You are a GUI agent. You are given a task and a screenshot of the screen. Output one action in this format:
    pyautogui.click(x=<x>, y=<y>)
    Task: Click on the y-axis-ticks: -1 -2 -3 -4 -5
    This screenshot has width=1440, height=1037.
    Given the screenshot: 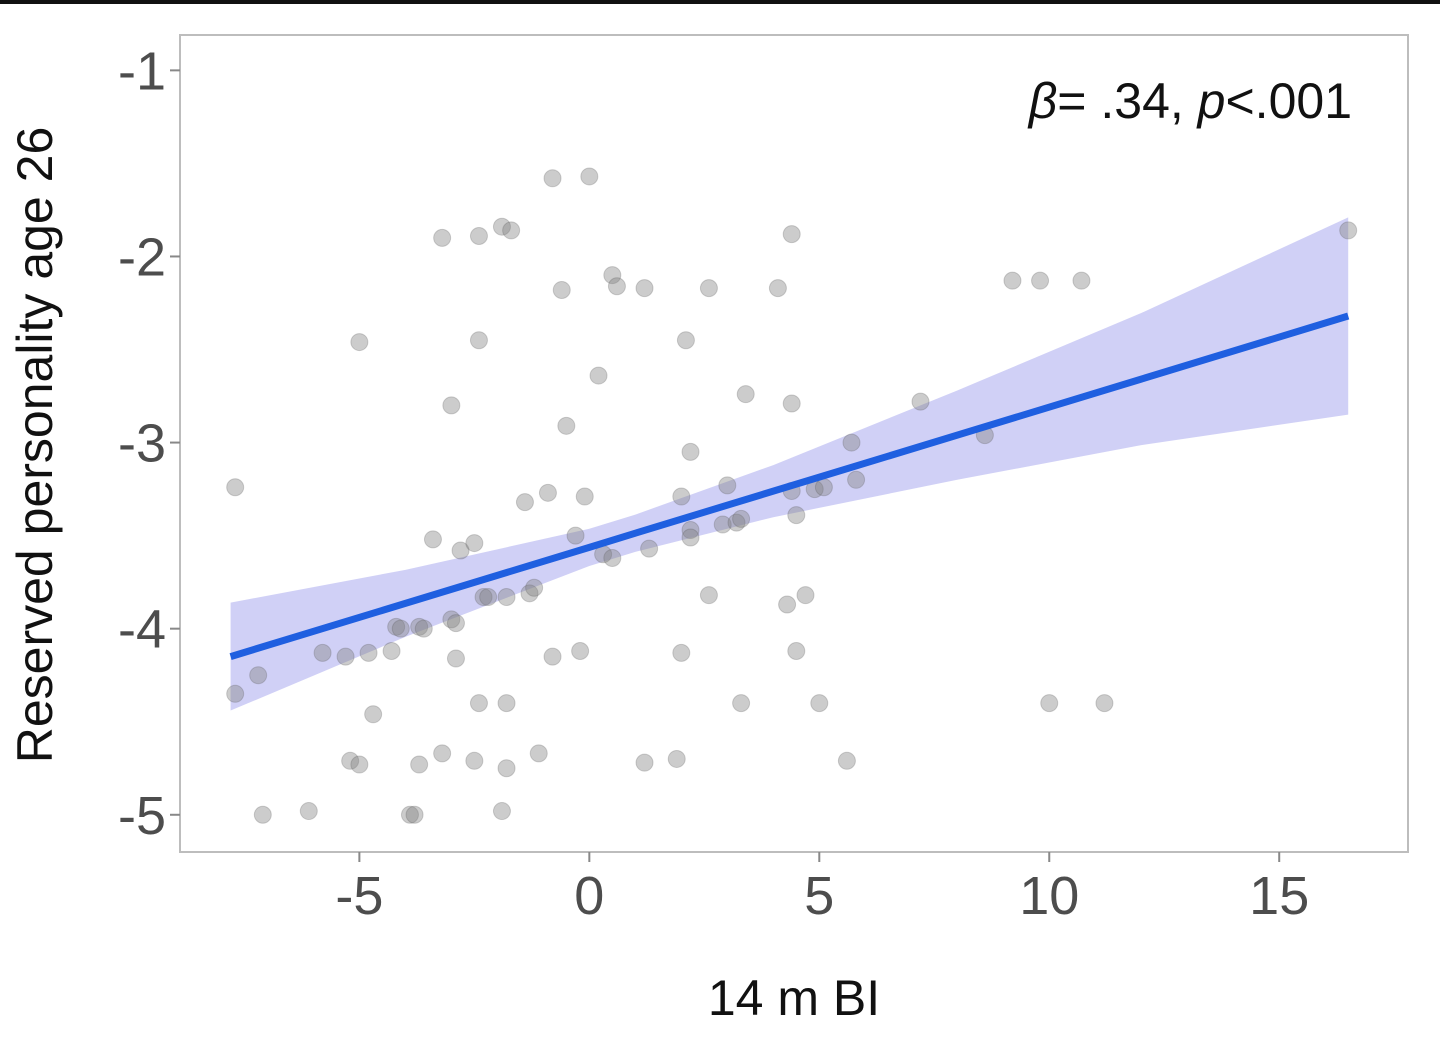 What is the action you would take?
    pyautogui.click(x=149, y=443)
    